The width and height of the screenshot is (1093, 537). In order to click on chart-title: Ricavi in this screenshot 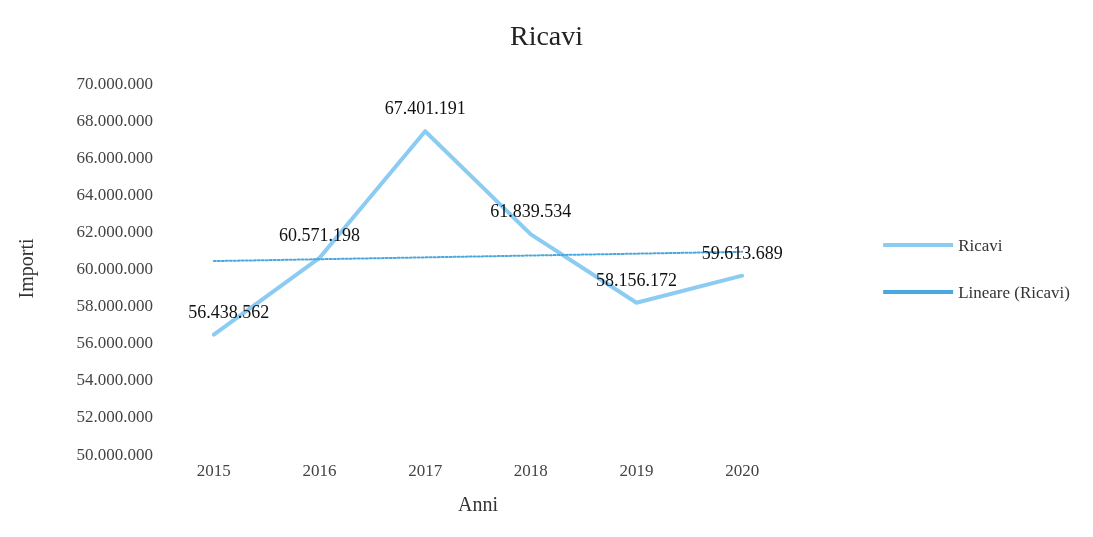, I will do `click(546, 35)`.